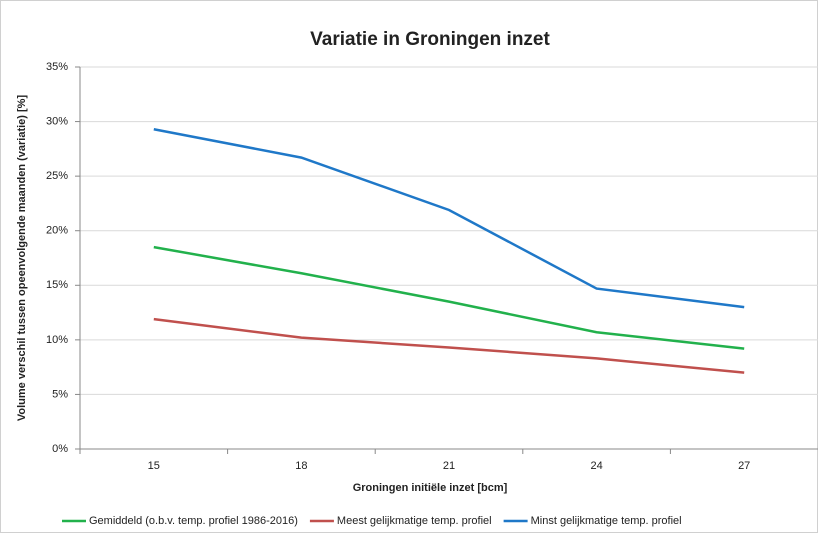 Image resolution: width=819 pixels, height=534 pixels. Describe the element at coordinates (57, 67) in the screenshot. I see `y-tick-label: 35%` at that location.